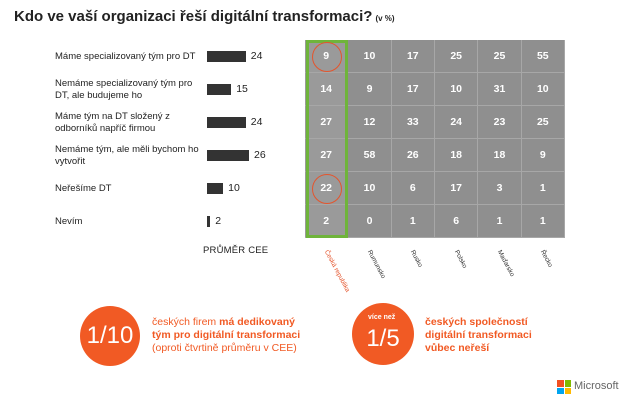 The height and width of the screenshot is (407, 640). Describe the element at coordinates (564, 387) in the screenshot. I see `microsoft-logo-icon` at that location.